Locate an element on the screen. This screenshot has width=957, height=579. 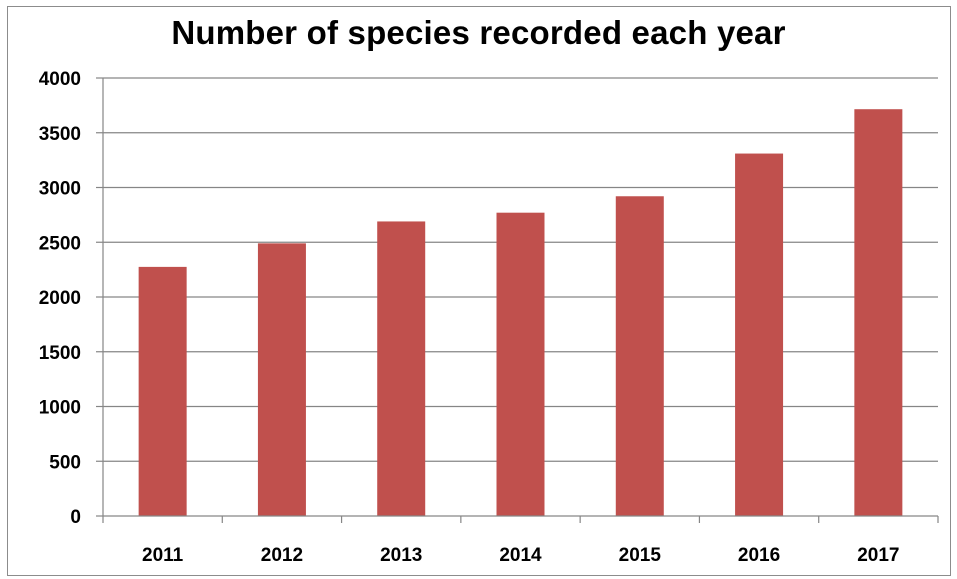
y-tick-label: 1500 is located at coordinates (60, 353).